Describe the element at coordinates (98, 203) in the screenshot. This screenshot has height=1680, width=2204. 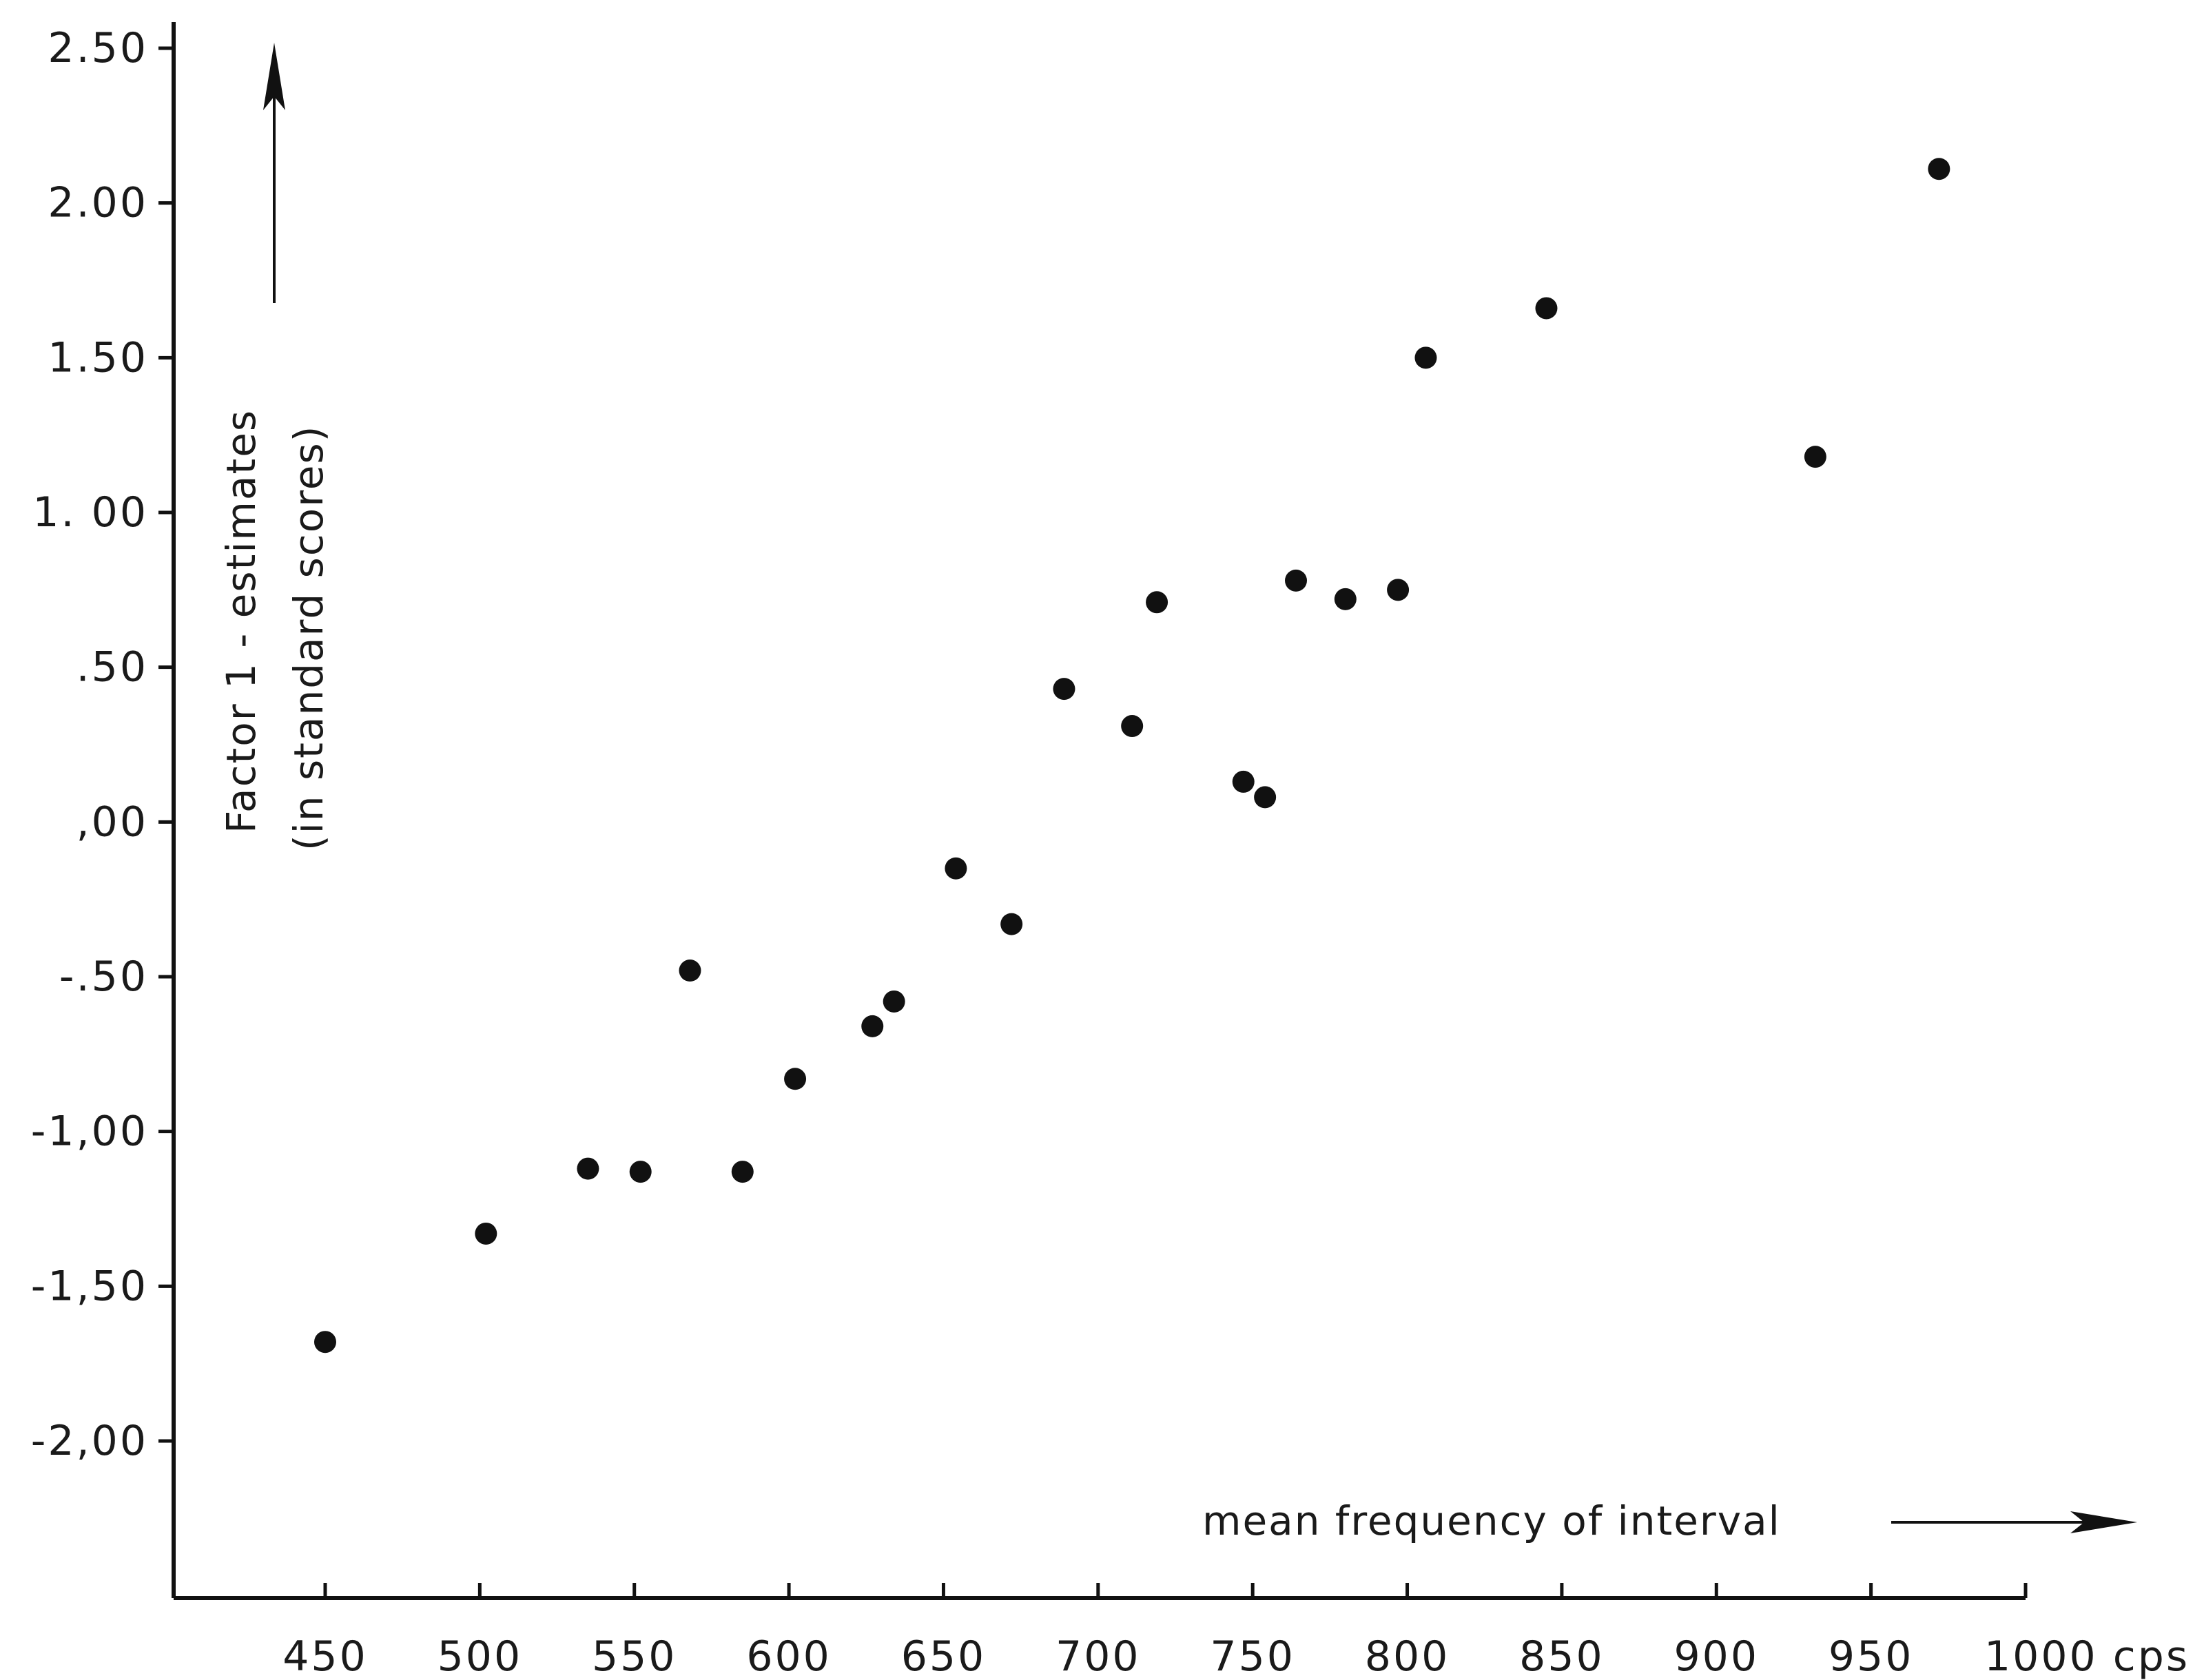
I see `y-tick-label: 2.00` at that location.